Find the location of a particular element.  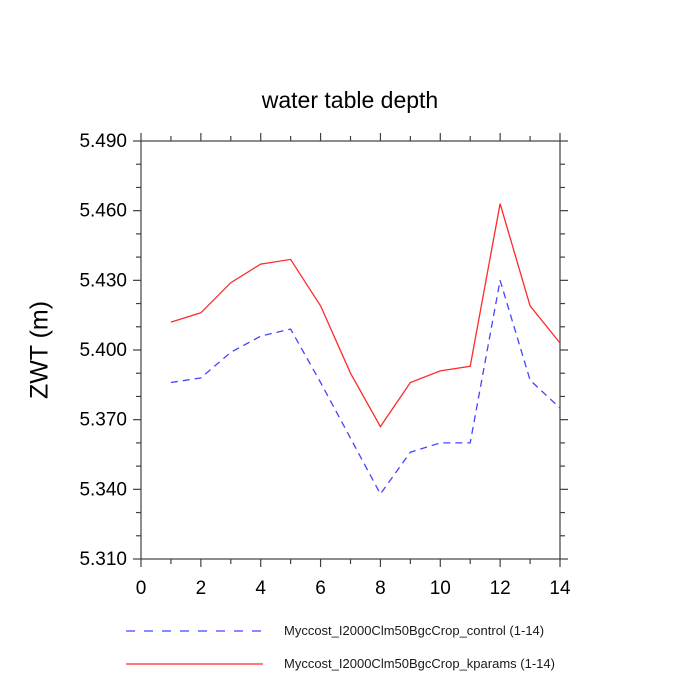

legend-label-kparams: Myccost_I2000Clm50BgcCrop_kparams (1-14) is located at coordinates (419, 663).